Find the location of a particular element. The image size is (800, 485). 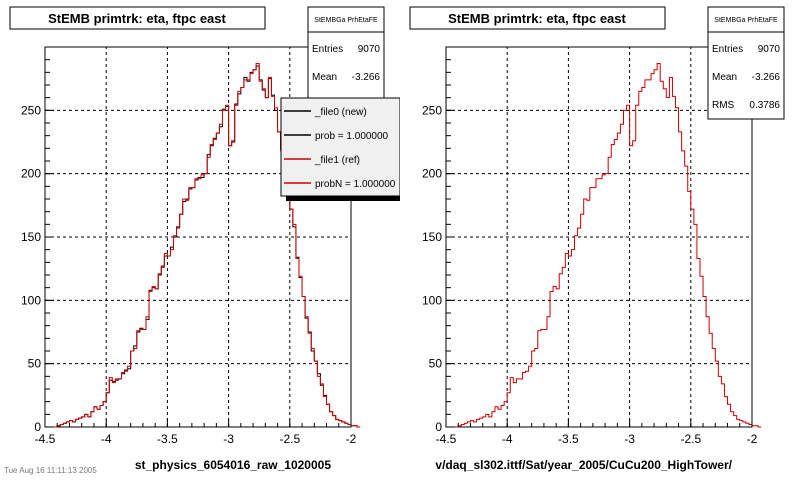

legend-label: prob = 1.000000 is located at coordinates (352, 136).